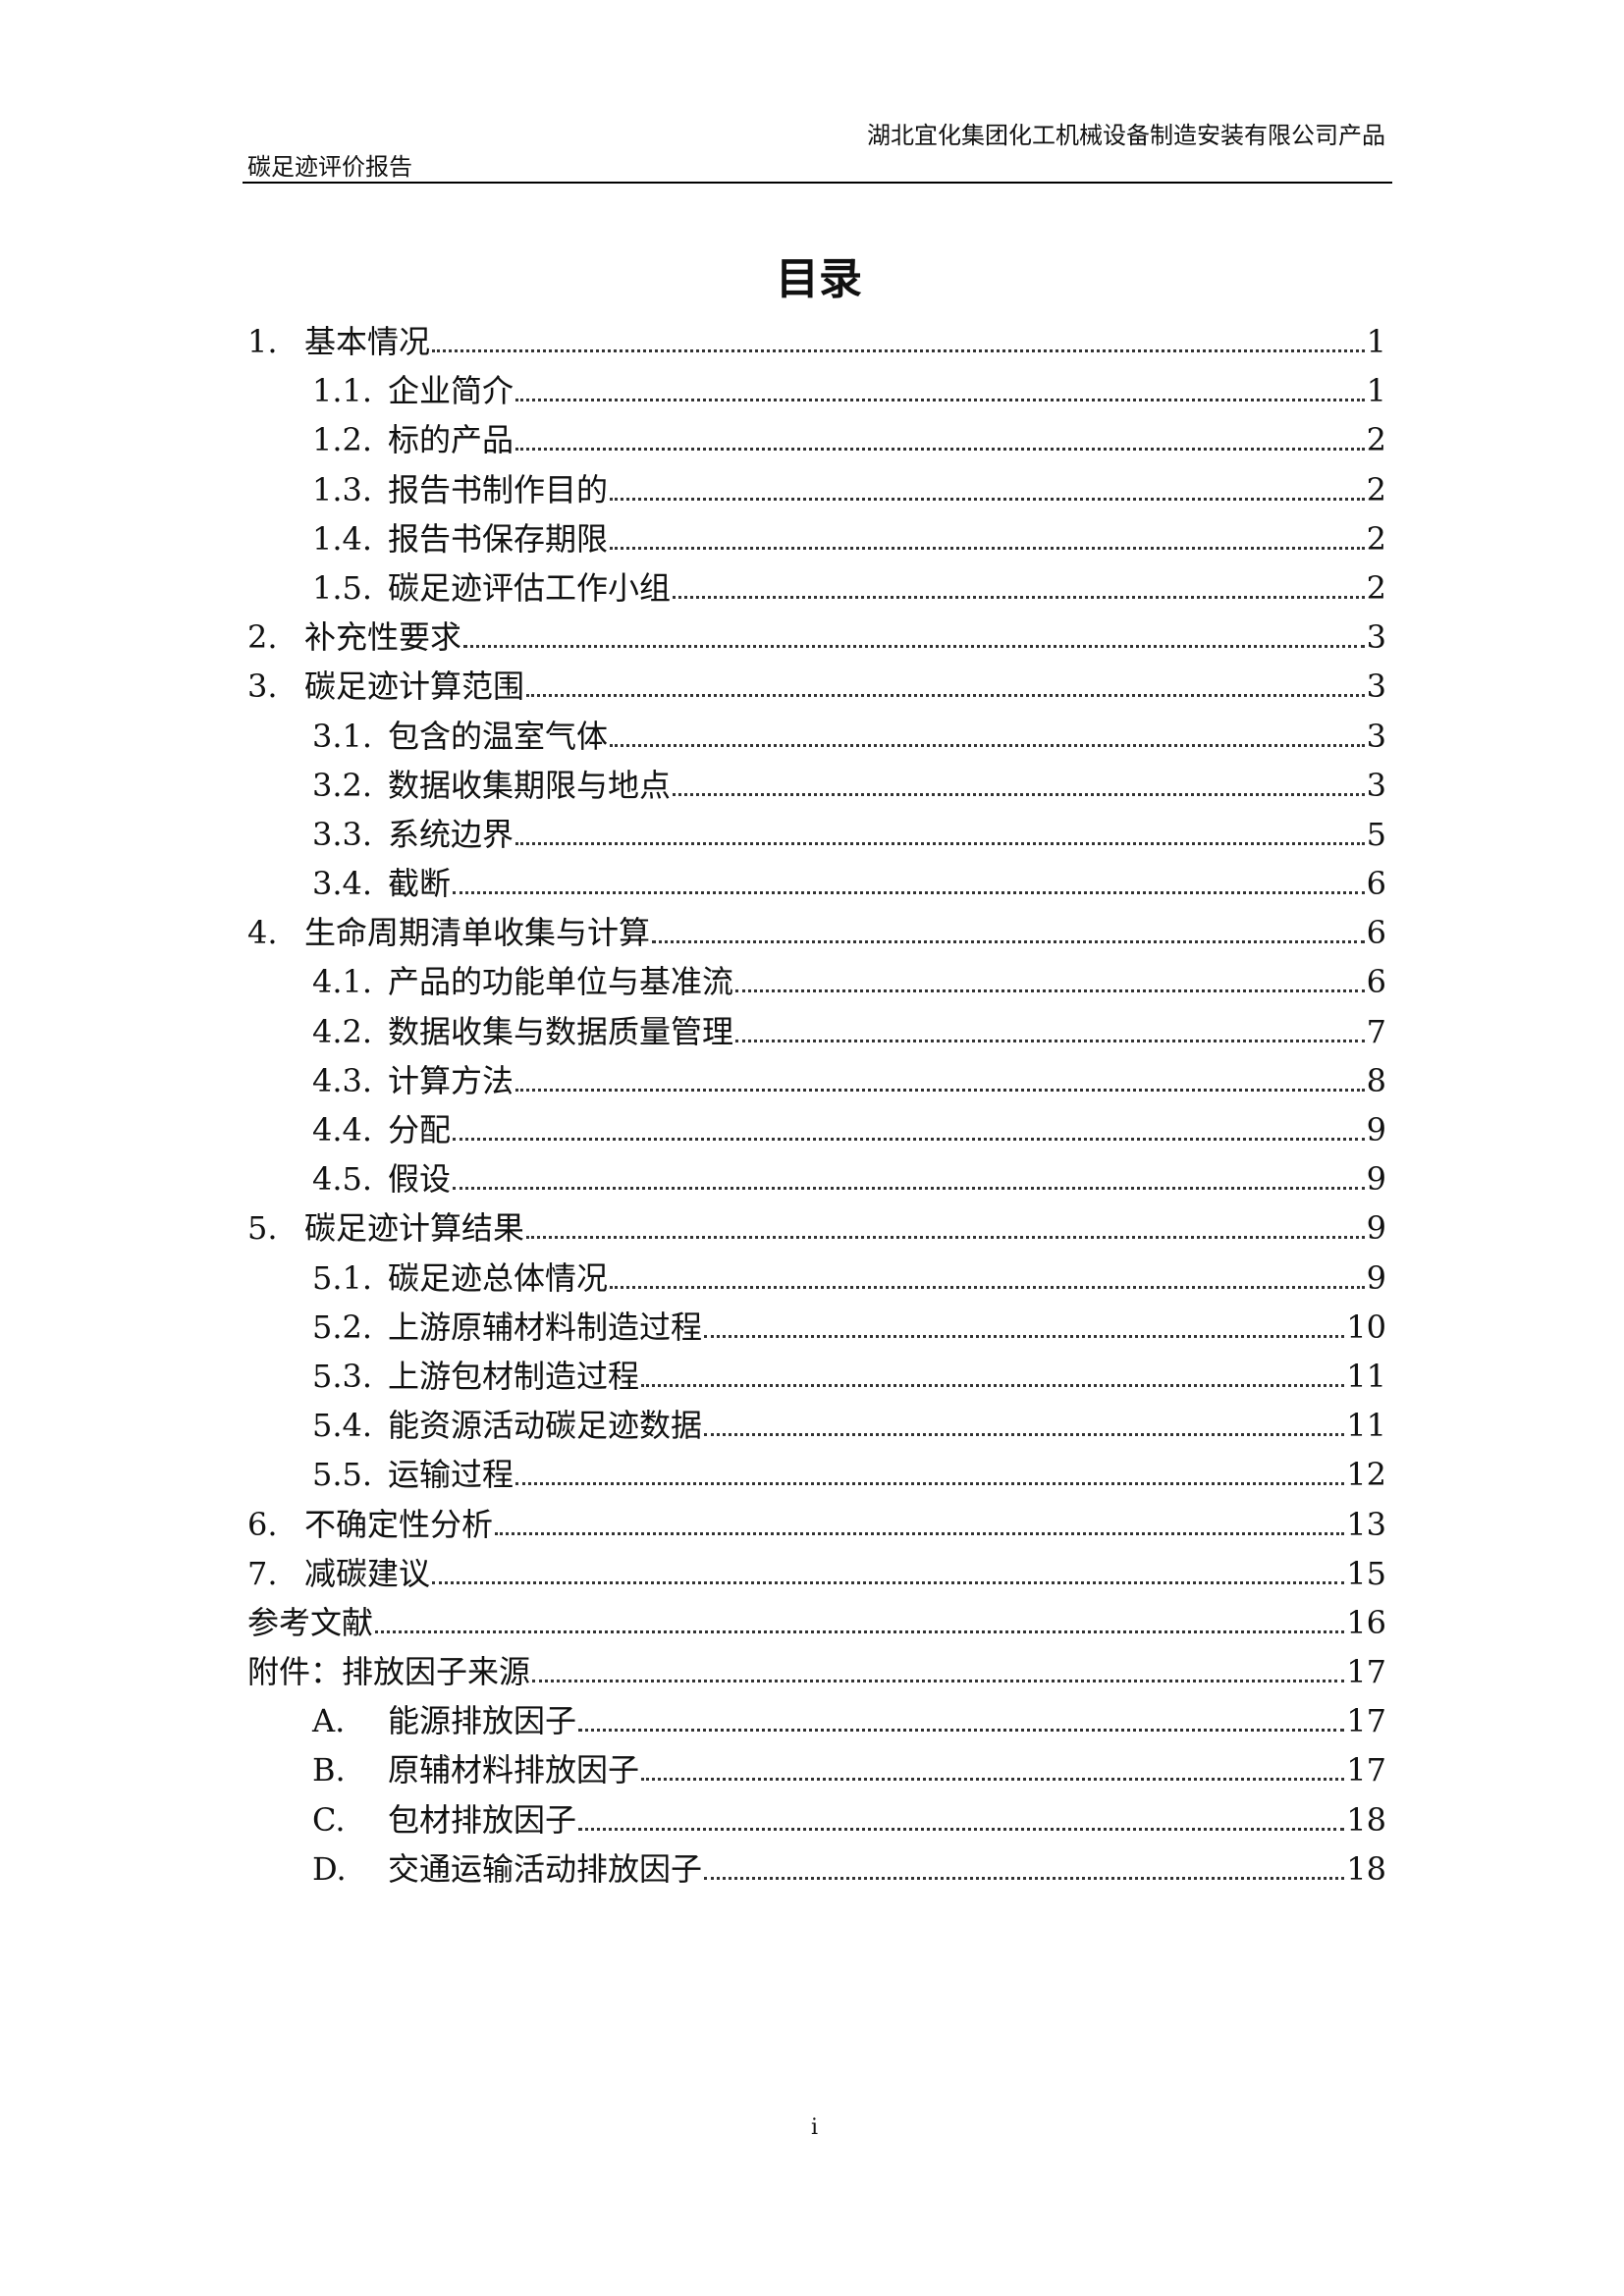 The height and width of the screenshot is (2296, 1624). What do you see at coordinates (816, 1720) in the screenshot?
I see `toc-entry: A. 能源排放因子 17` at bounding box center [816, 1720].